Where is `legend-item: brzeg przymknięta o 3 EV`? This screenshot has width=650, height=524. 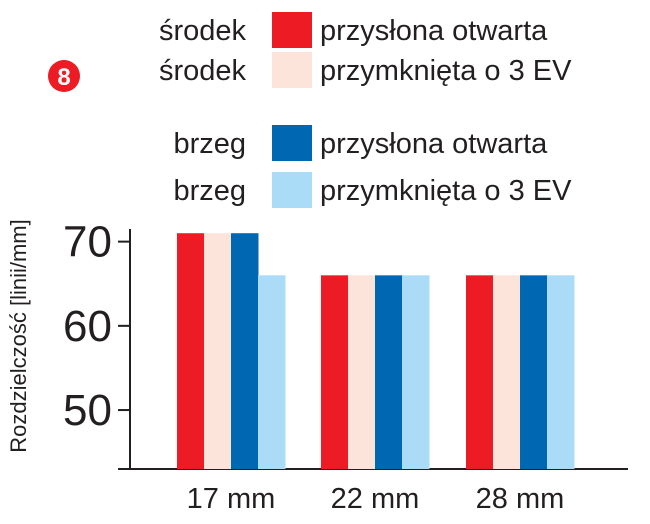 legend-item: brzeg przymknięta o 3 EV is located at coordinates (372, 190).